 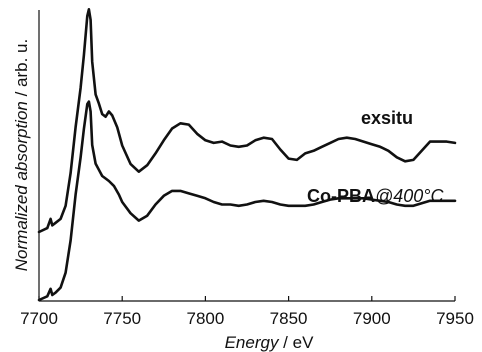 What do you see at coordinates (39, 318) in the screenshot?
I see `x-tick-label: 7700` at bounding box center [39, 318].